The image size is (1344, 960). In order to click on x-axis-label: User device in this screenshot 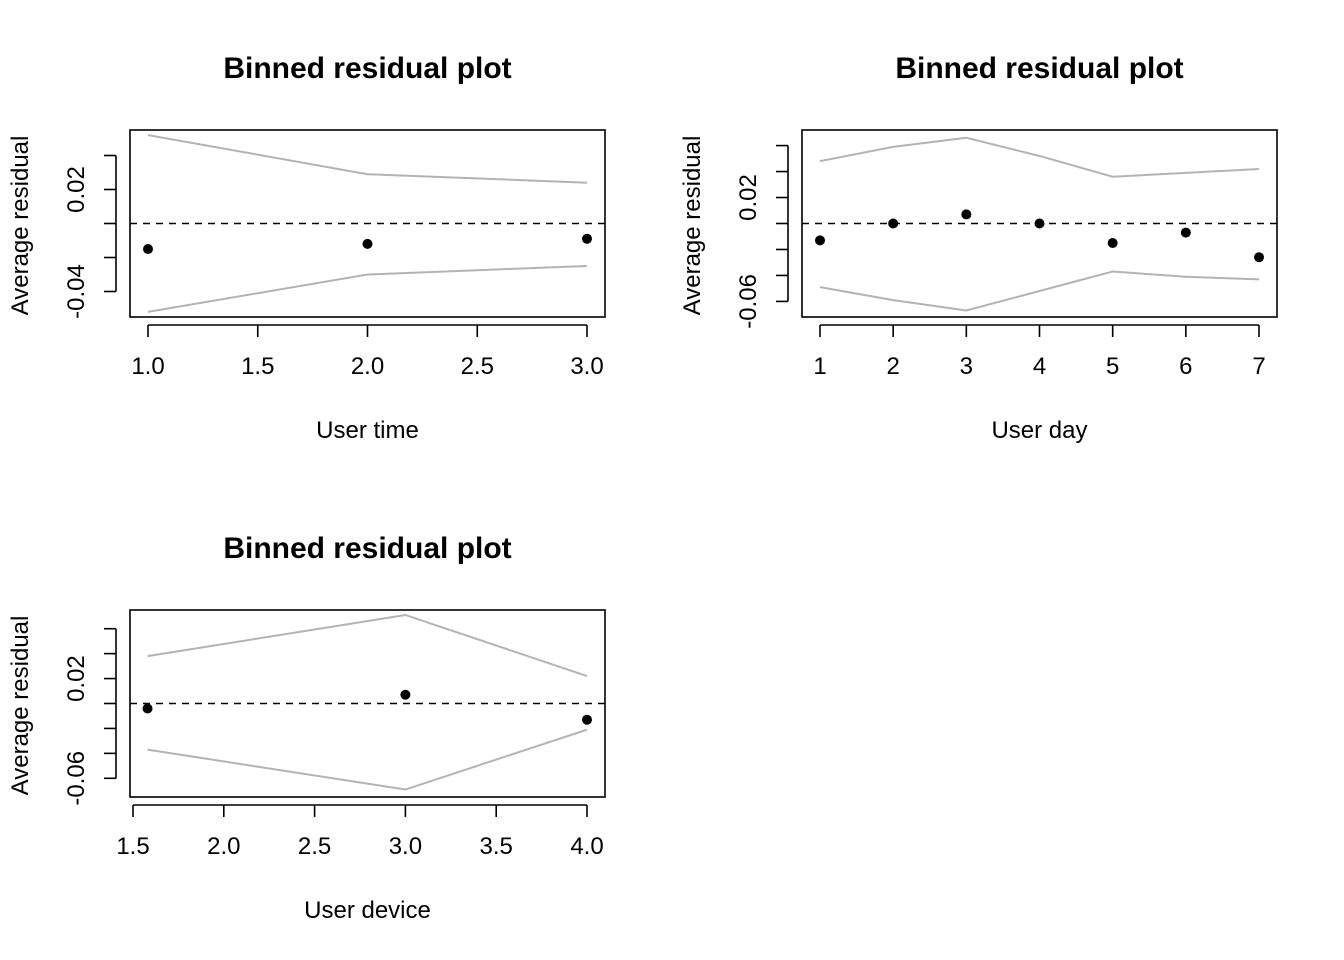, I will do `click(367, 910)`.